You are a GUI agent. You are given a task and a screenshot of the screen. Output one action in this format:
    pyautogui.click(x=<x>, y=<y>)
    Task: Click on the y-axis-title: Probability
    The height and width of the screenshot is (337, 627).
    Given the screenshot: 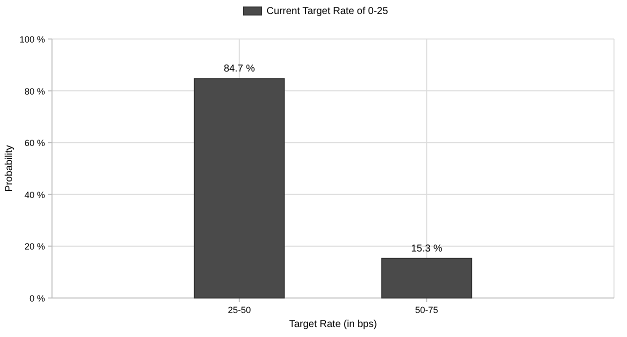 What is the action you would take?
    pyautogui.click(x=9, y=168)
    